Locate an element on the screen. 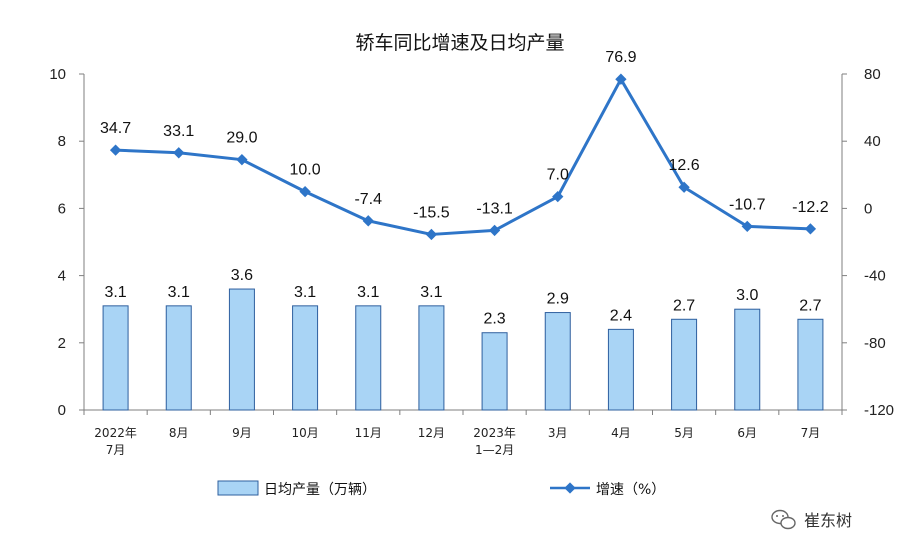 This screenshot has width=900, height=558. wechat-icon is located at coordinates (783, 519).